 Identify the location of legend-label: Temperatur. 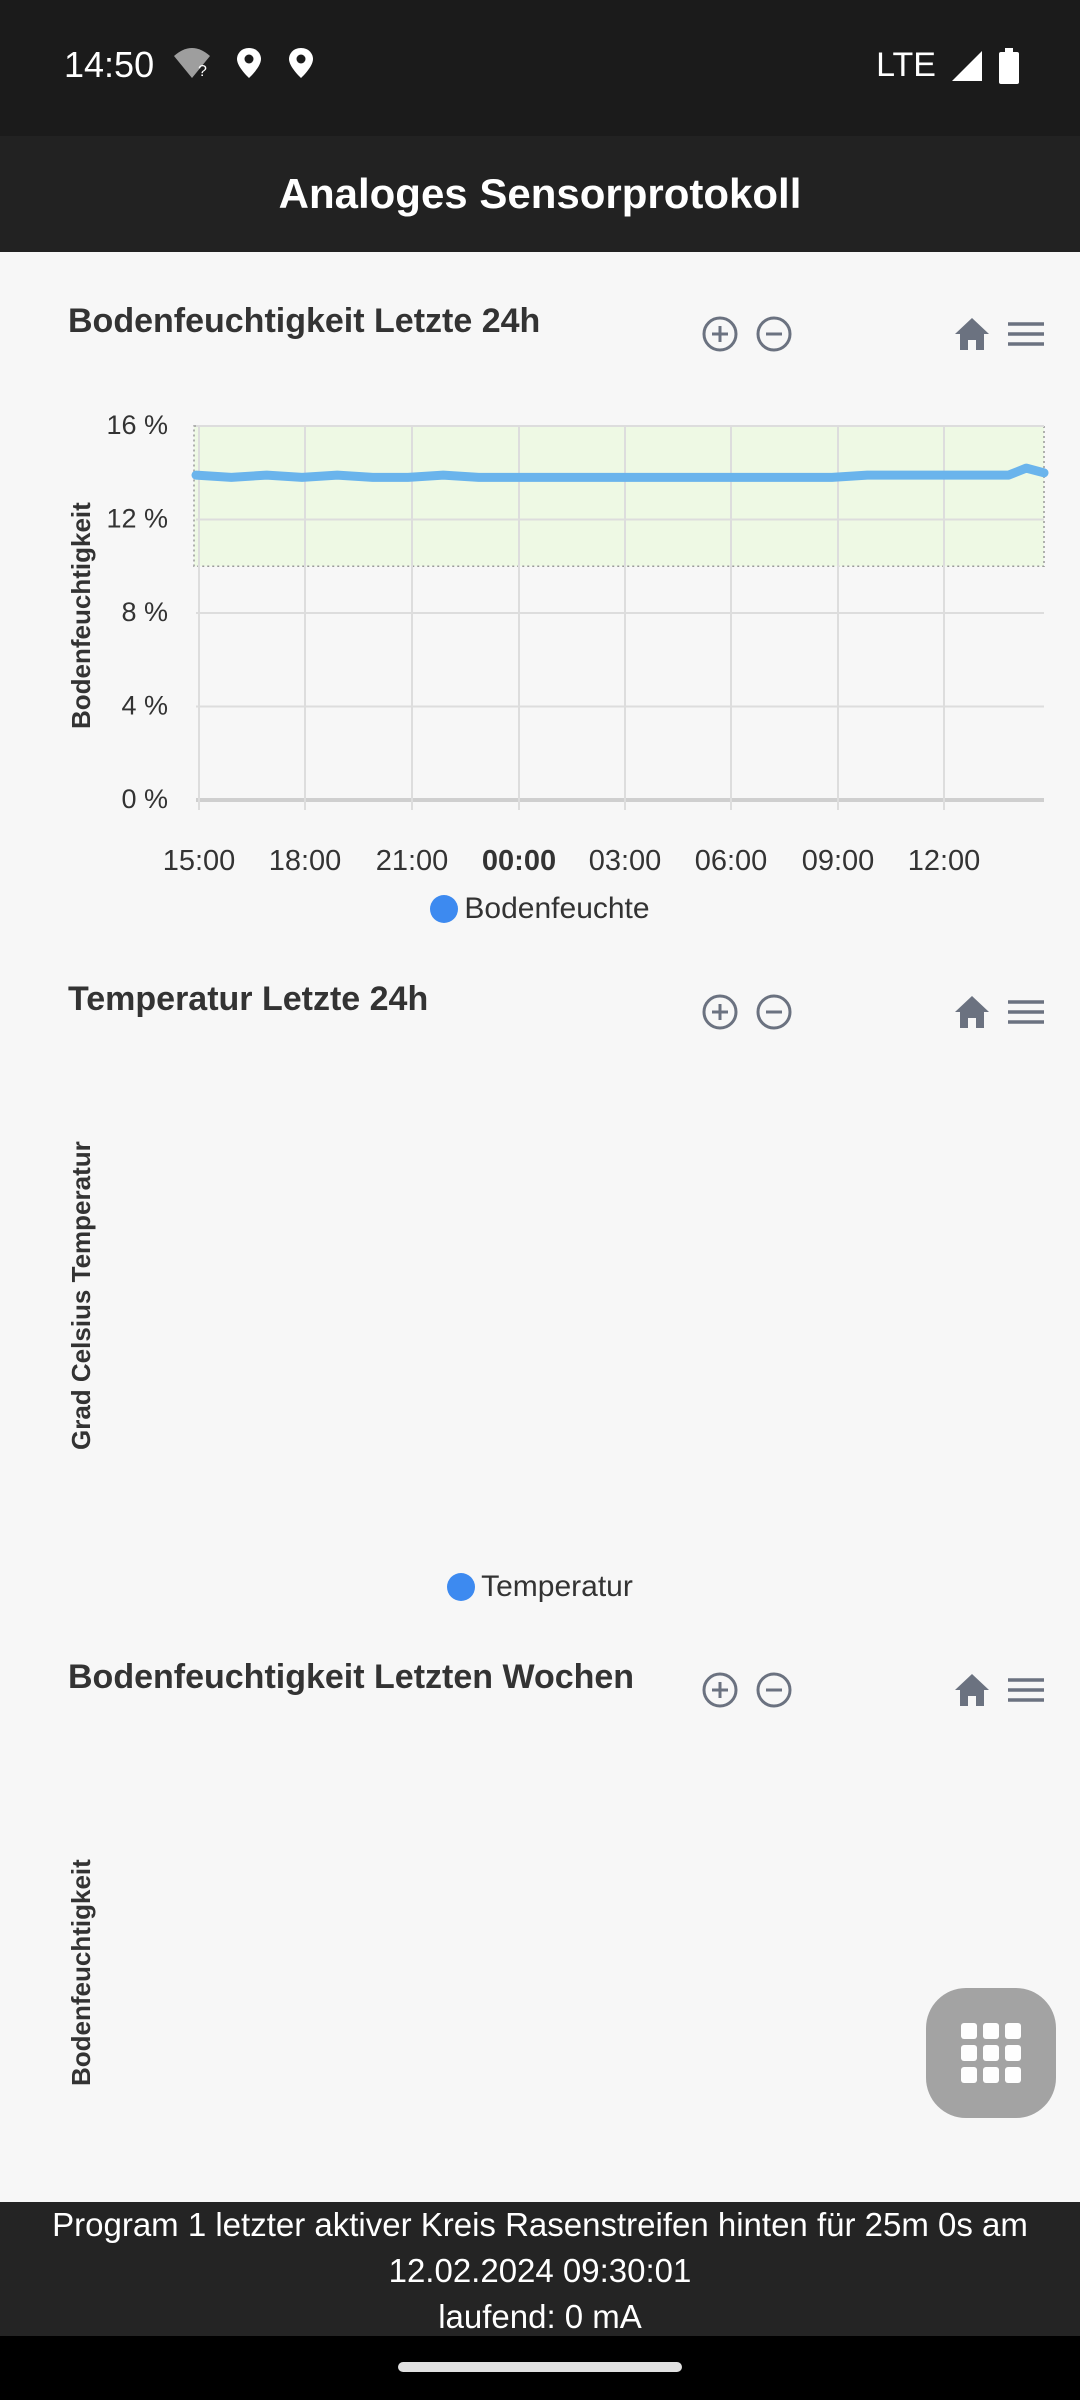
(557, 1586).